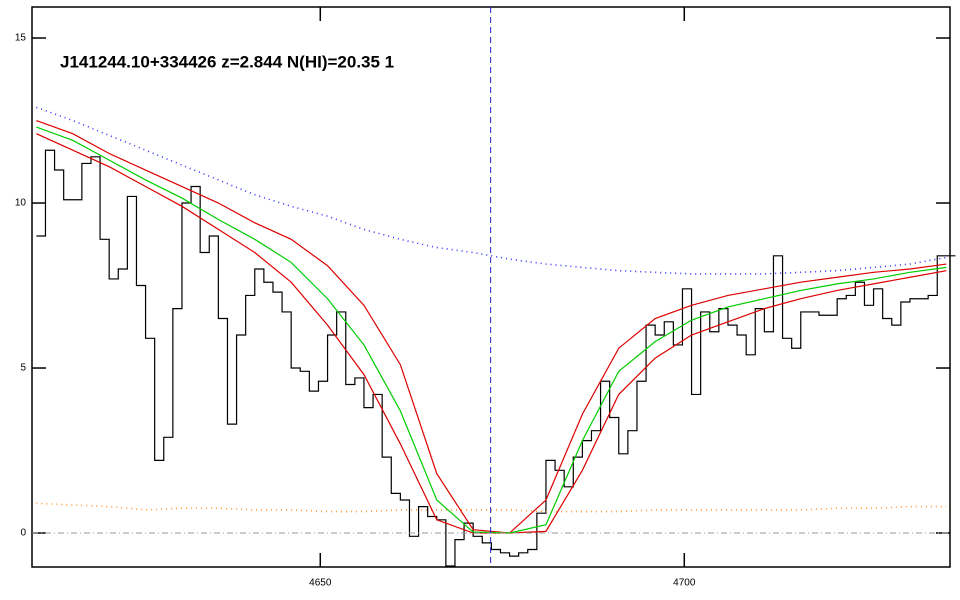 This screenshot has height=600, width=960. Describe the element at coordinates (21, 203) in the screenshot. I see `y-tick-label: 10` at that location.